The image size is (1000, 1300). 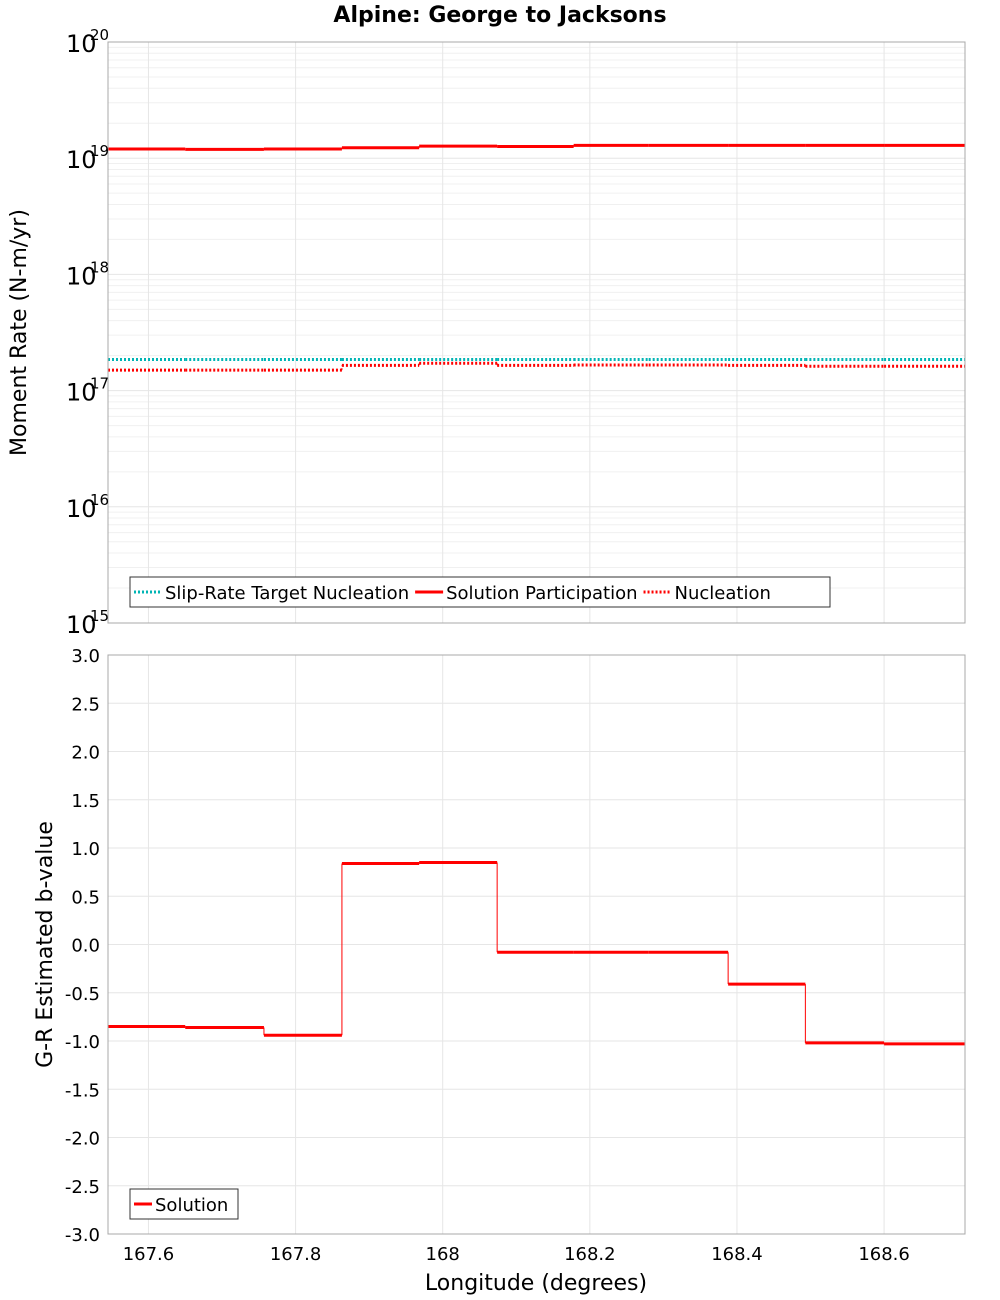 What do you see at coordinates (723, 593) in the screenshot?
I see `legend-label: Nucleation` at bounding box center [723, 593].